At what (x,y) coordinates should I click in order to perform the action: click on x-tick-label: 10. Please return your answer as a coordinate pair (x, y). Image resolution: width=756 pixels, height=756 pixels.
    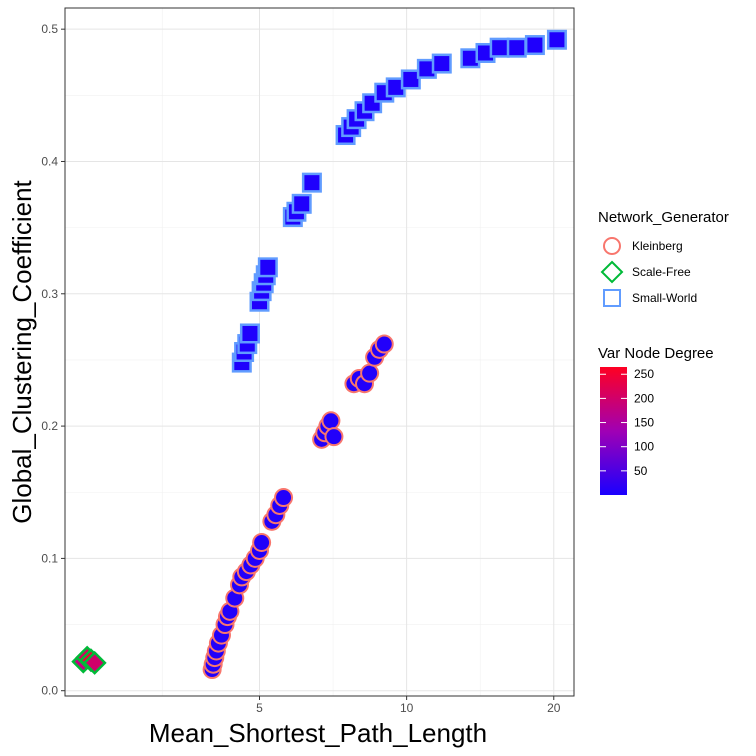
    Looking at the image, I should click on (407, 708).